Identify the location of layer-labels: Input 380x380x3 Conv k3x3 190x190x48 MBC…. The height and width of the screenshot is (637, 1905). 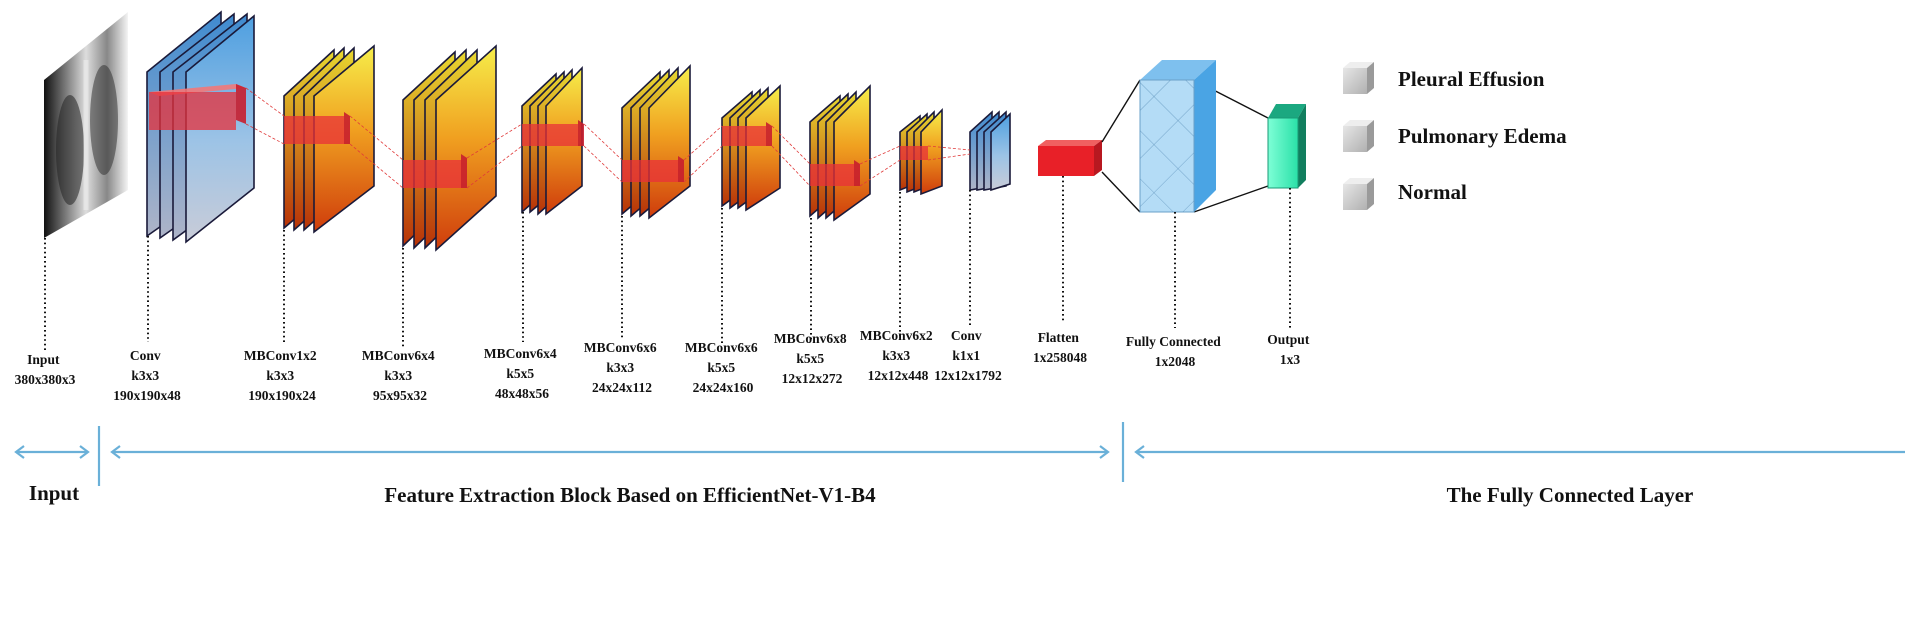
(663, 365).